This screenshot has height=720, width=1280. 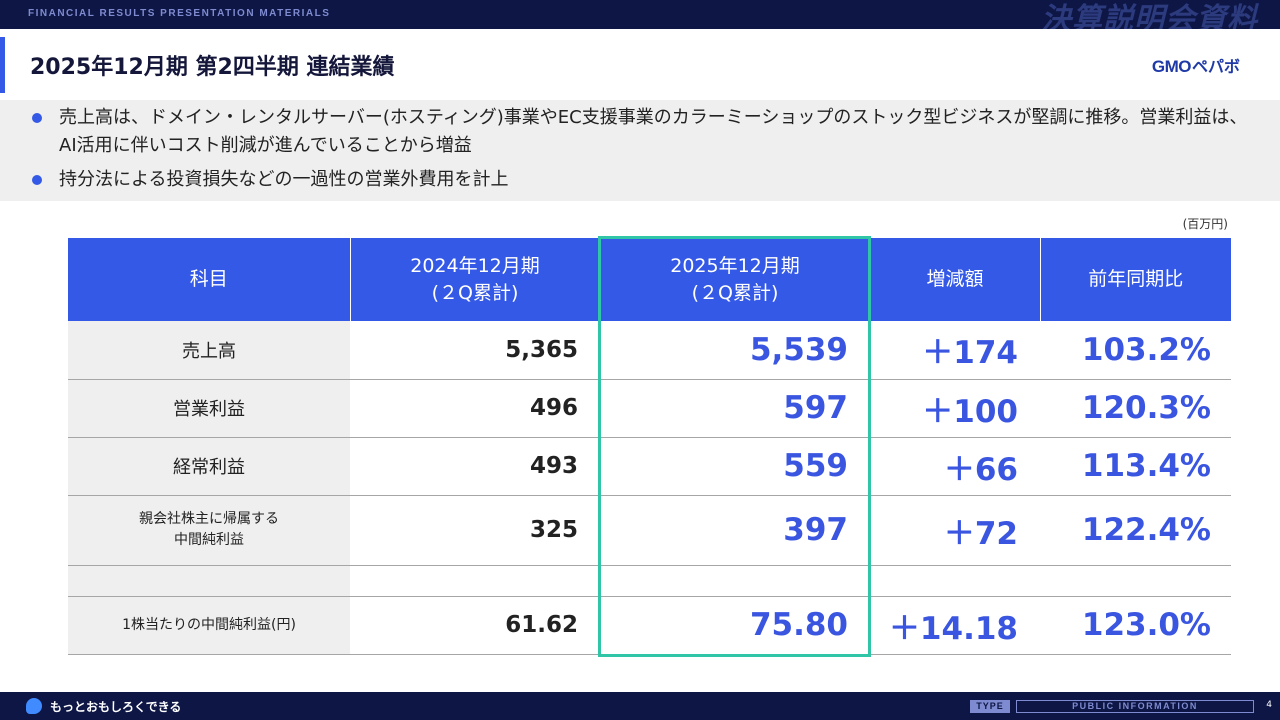 What do you see at coordinates (475, 265) in the screenshot?
I see `header-prev-line1: 2024年12月期` at bounding box center [475, 265].